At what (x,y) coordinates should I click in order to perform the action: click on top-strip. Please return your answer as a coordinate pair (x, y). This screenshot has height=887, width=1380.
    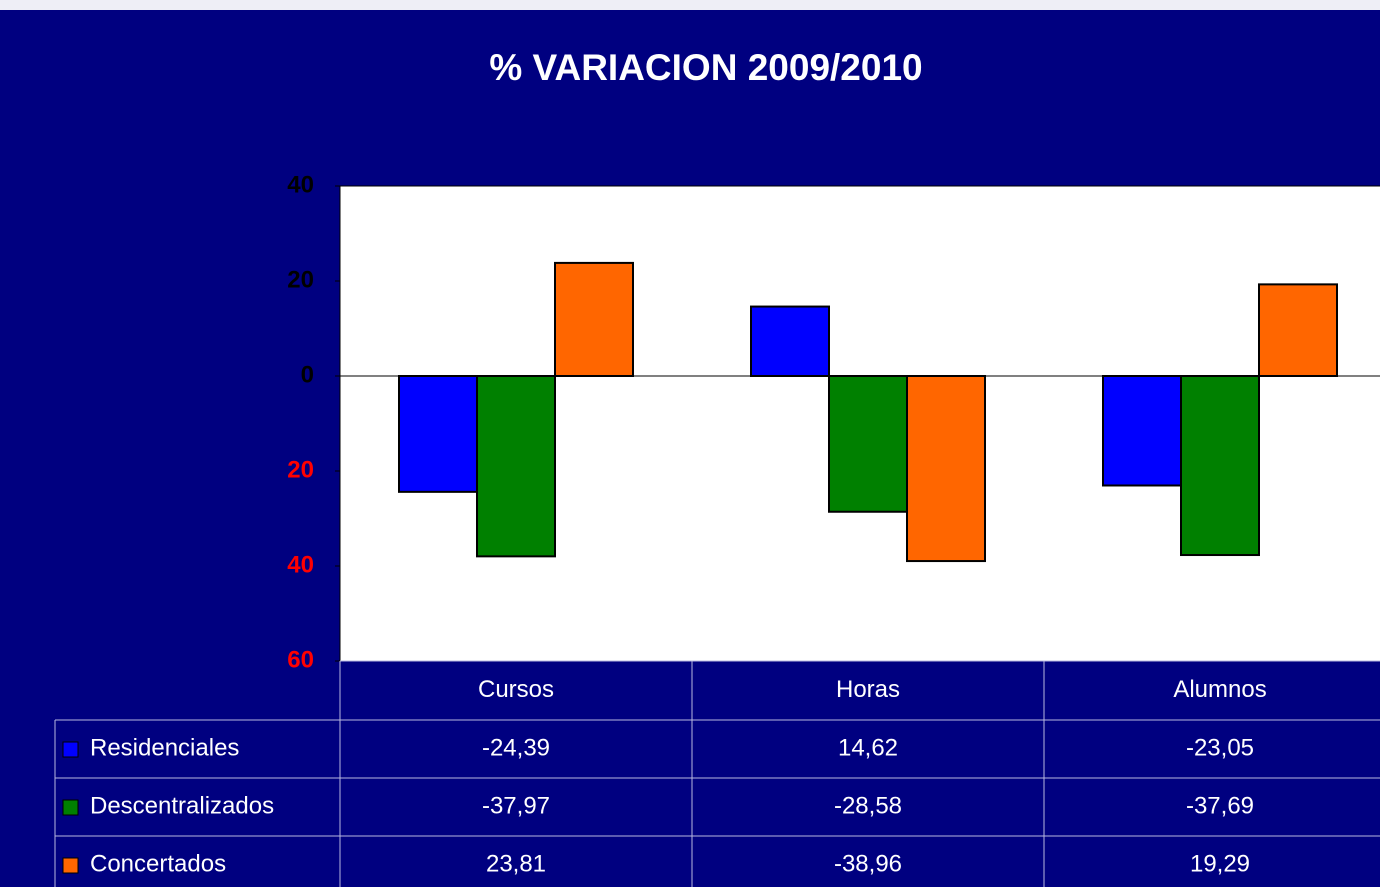
    Looking at the image, I should click on (690, 5).